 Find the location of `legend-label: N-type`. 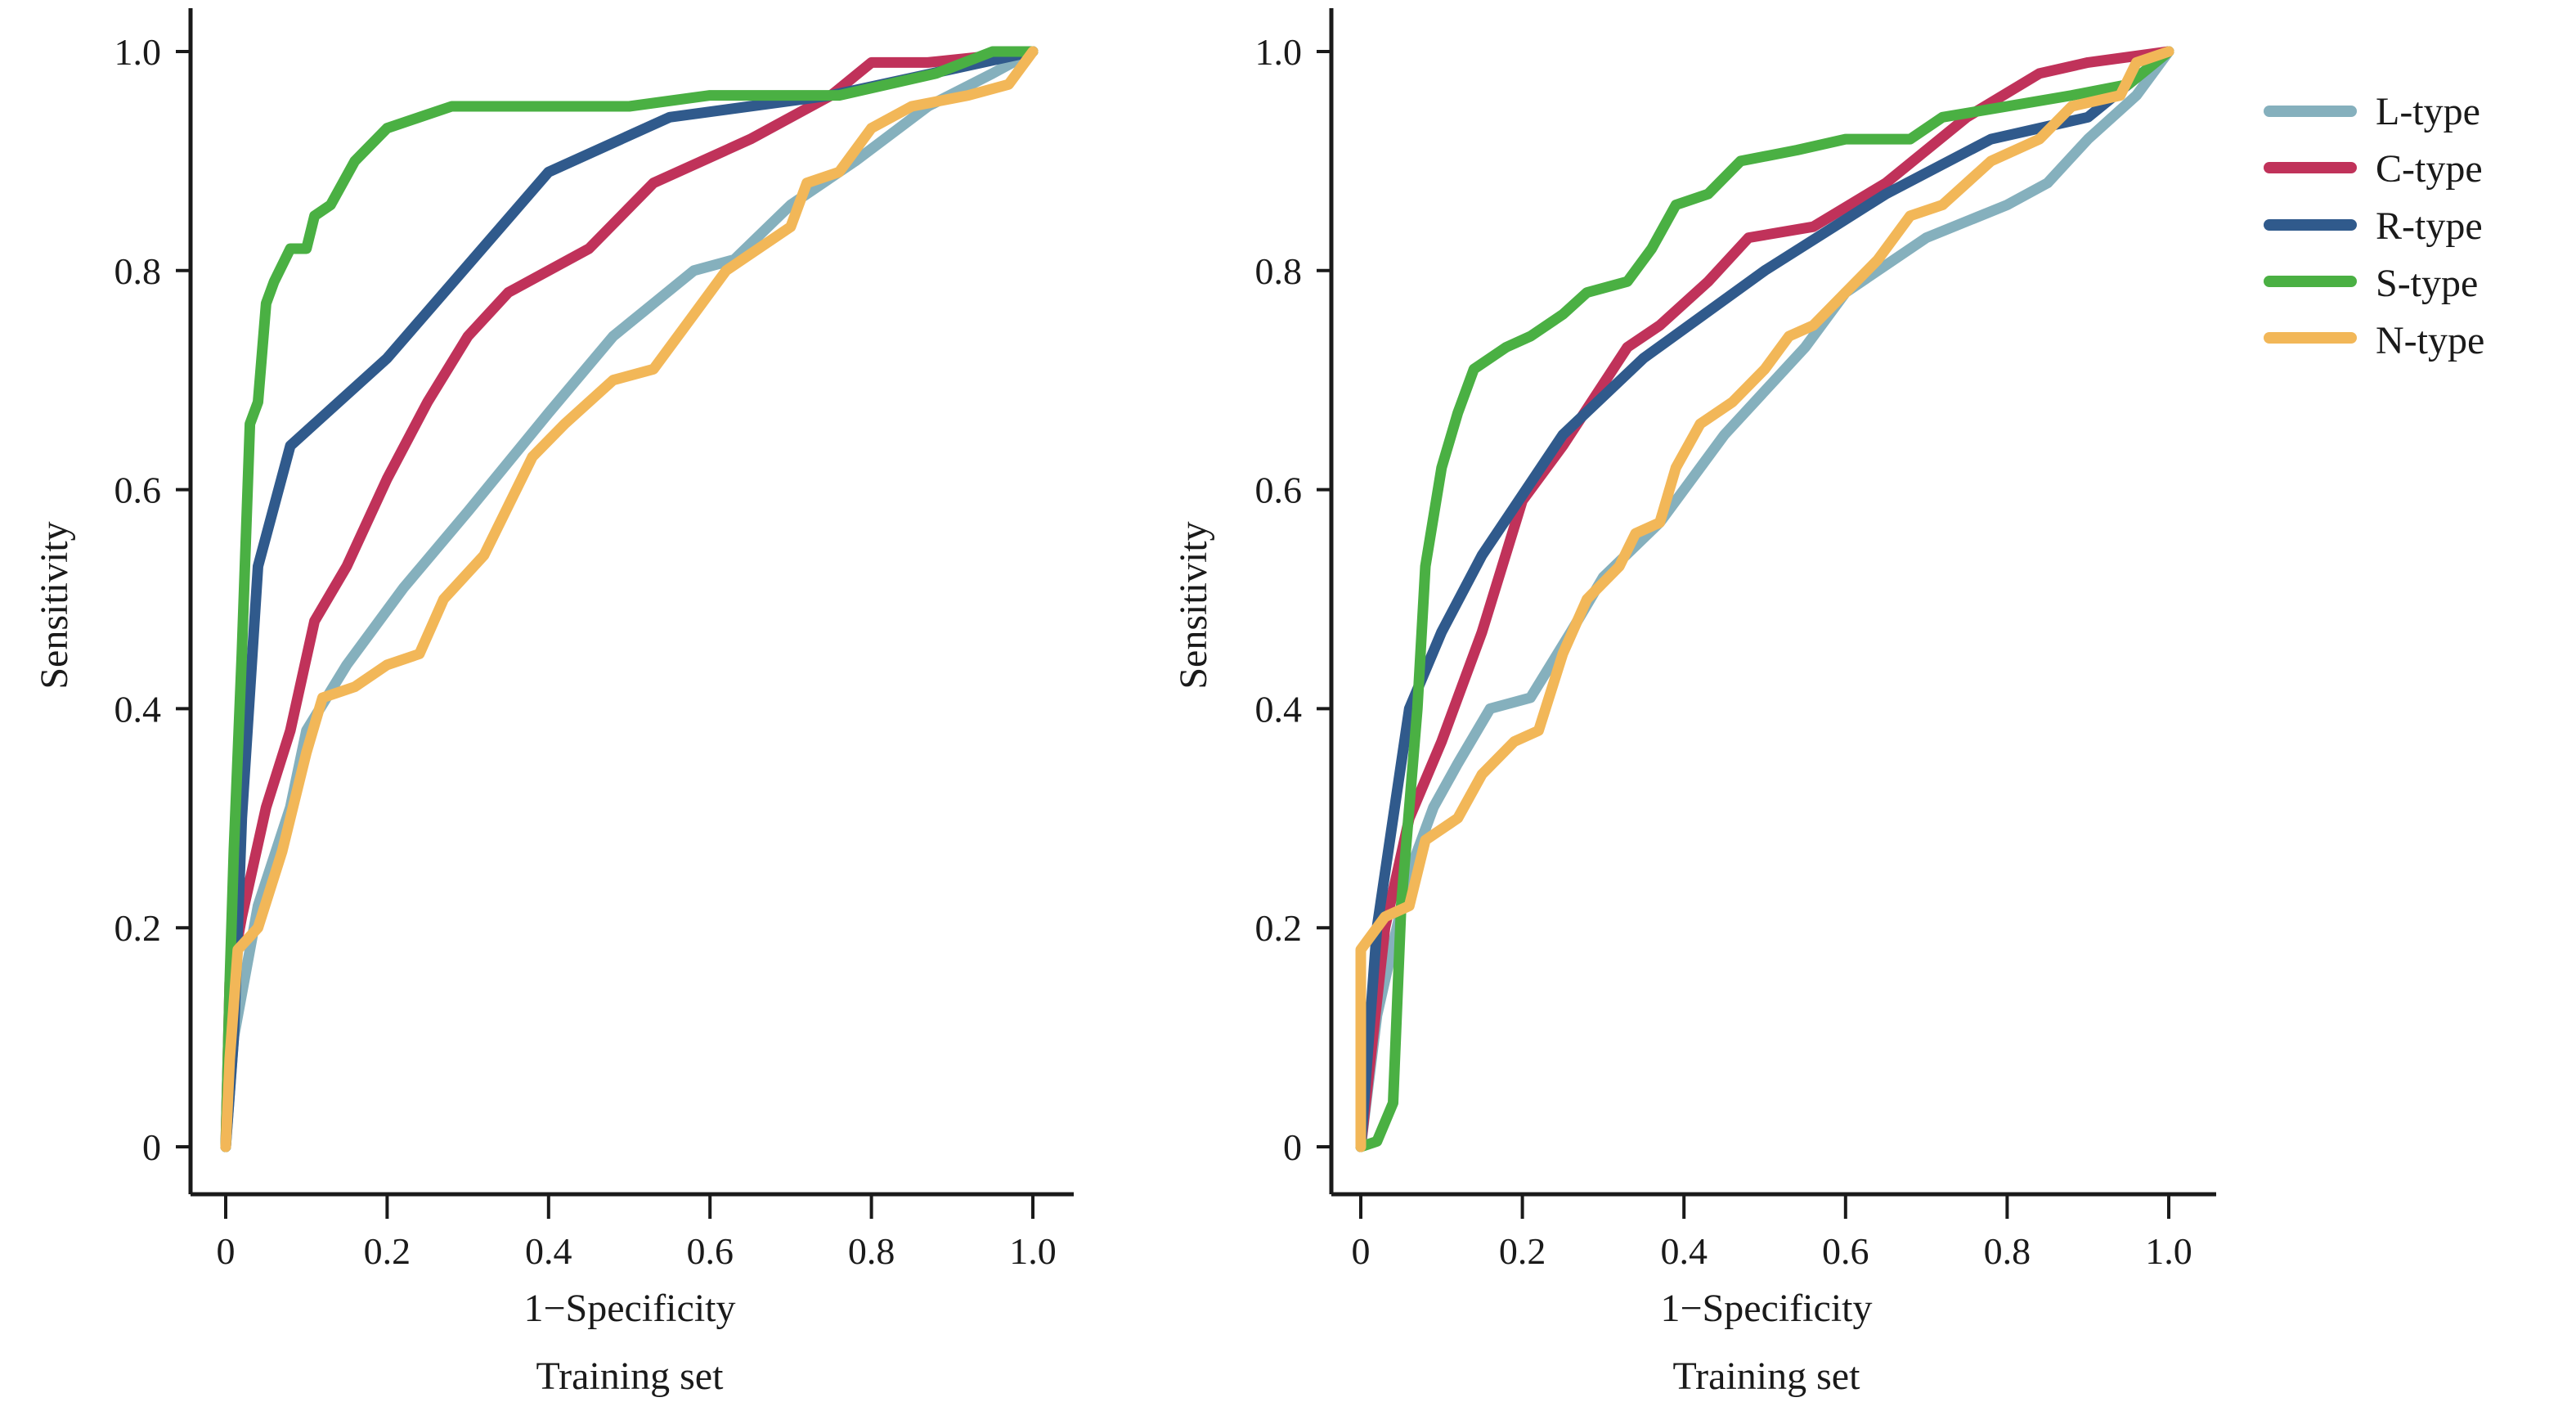

legend-label: N-type is located at coordinates (2430, 341).